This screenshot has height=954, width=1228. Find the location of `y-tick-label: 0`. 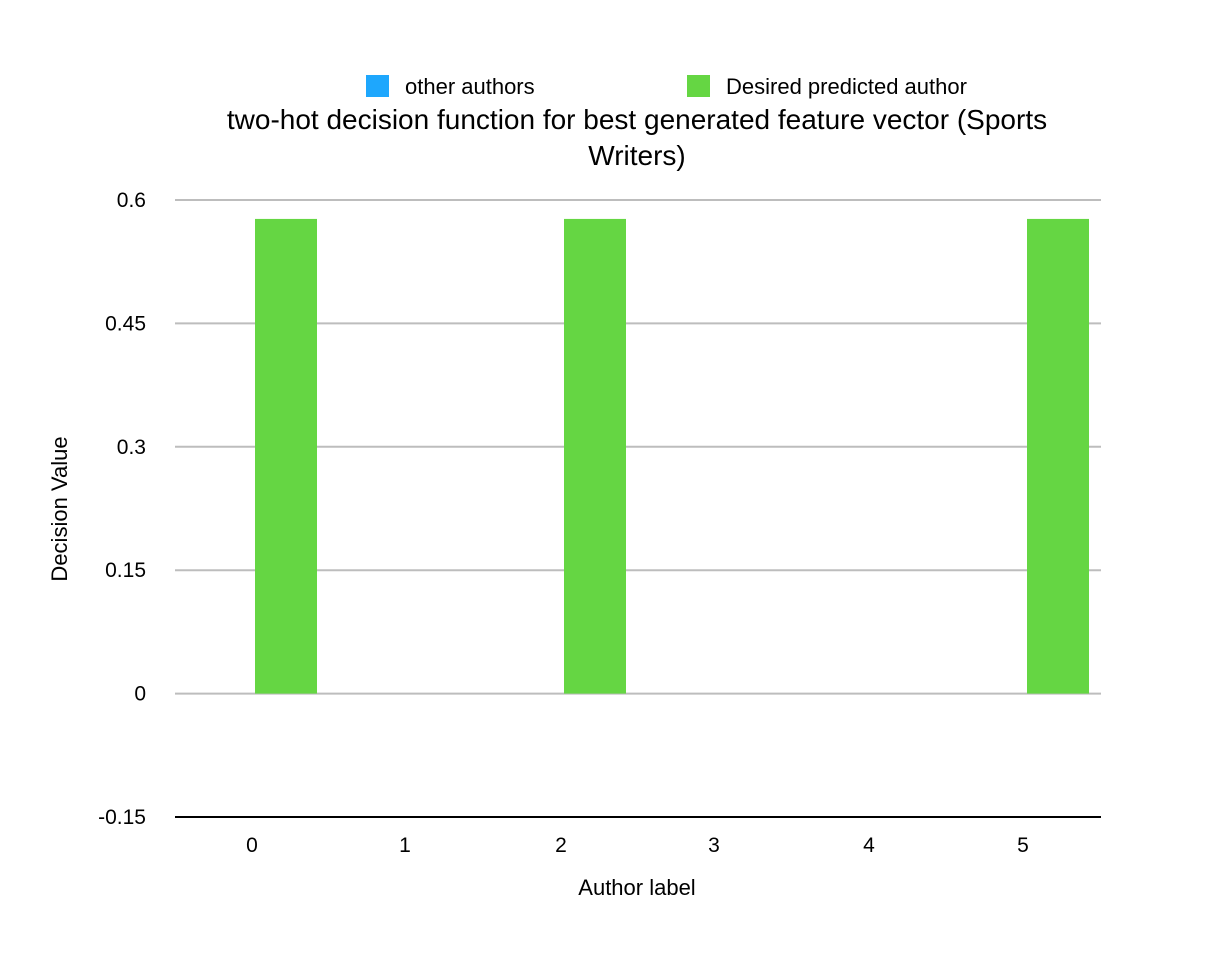

y-tick-label: 0 is located at coordinates (140, 694).